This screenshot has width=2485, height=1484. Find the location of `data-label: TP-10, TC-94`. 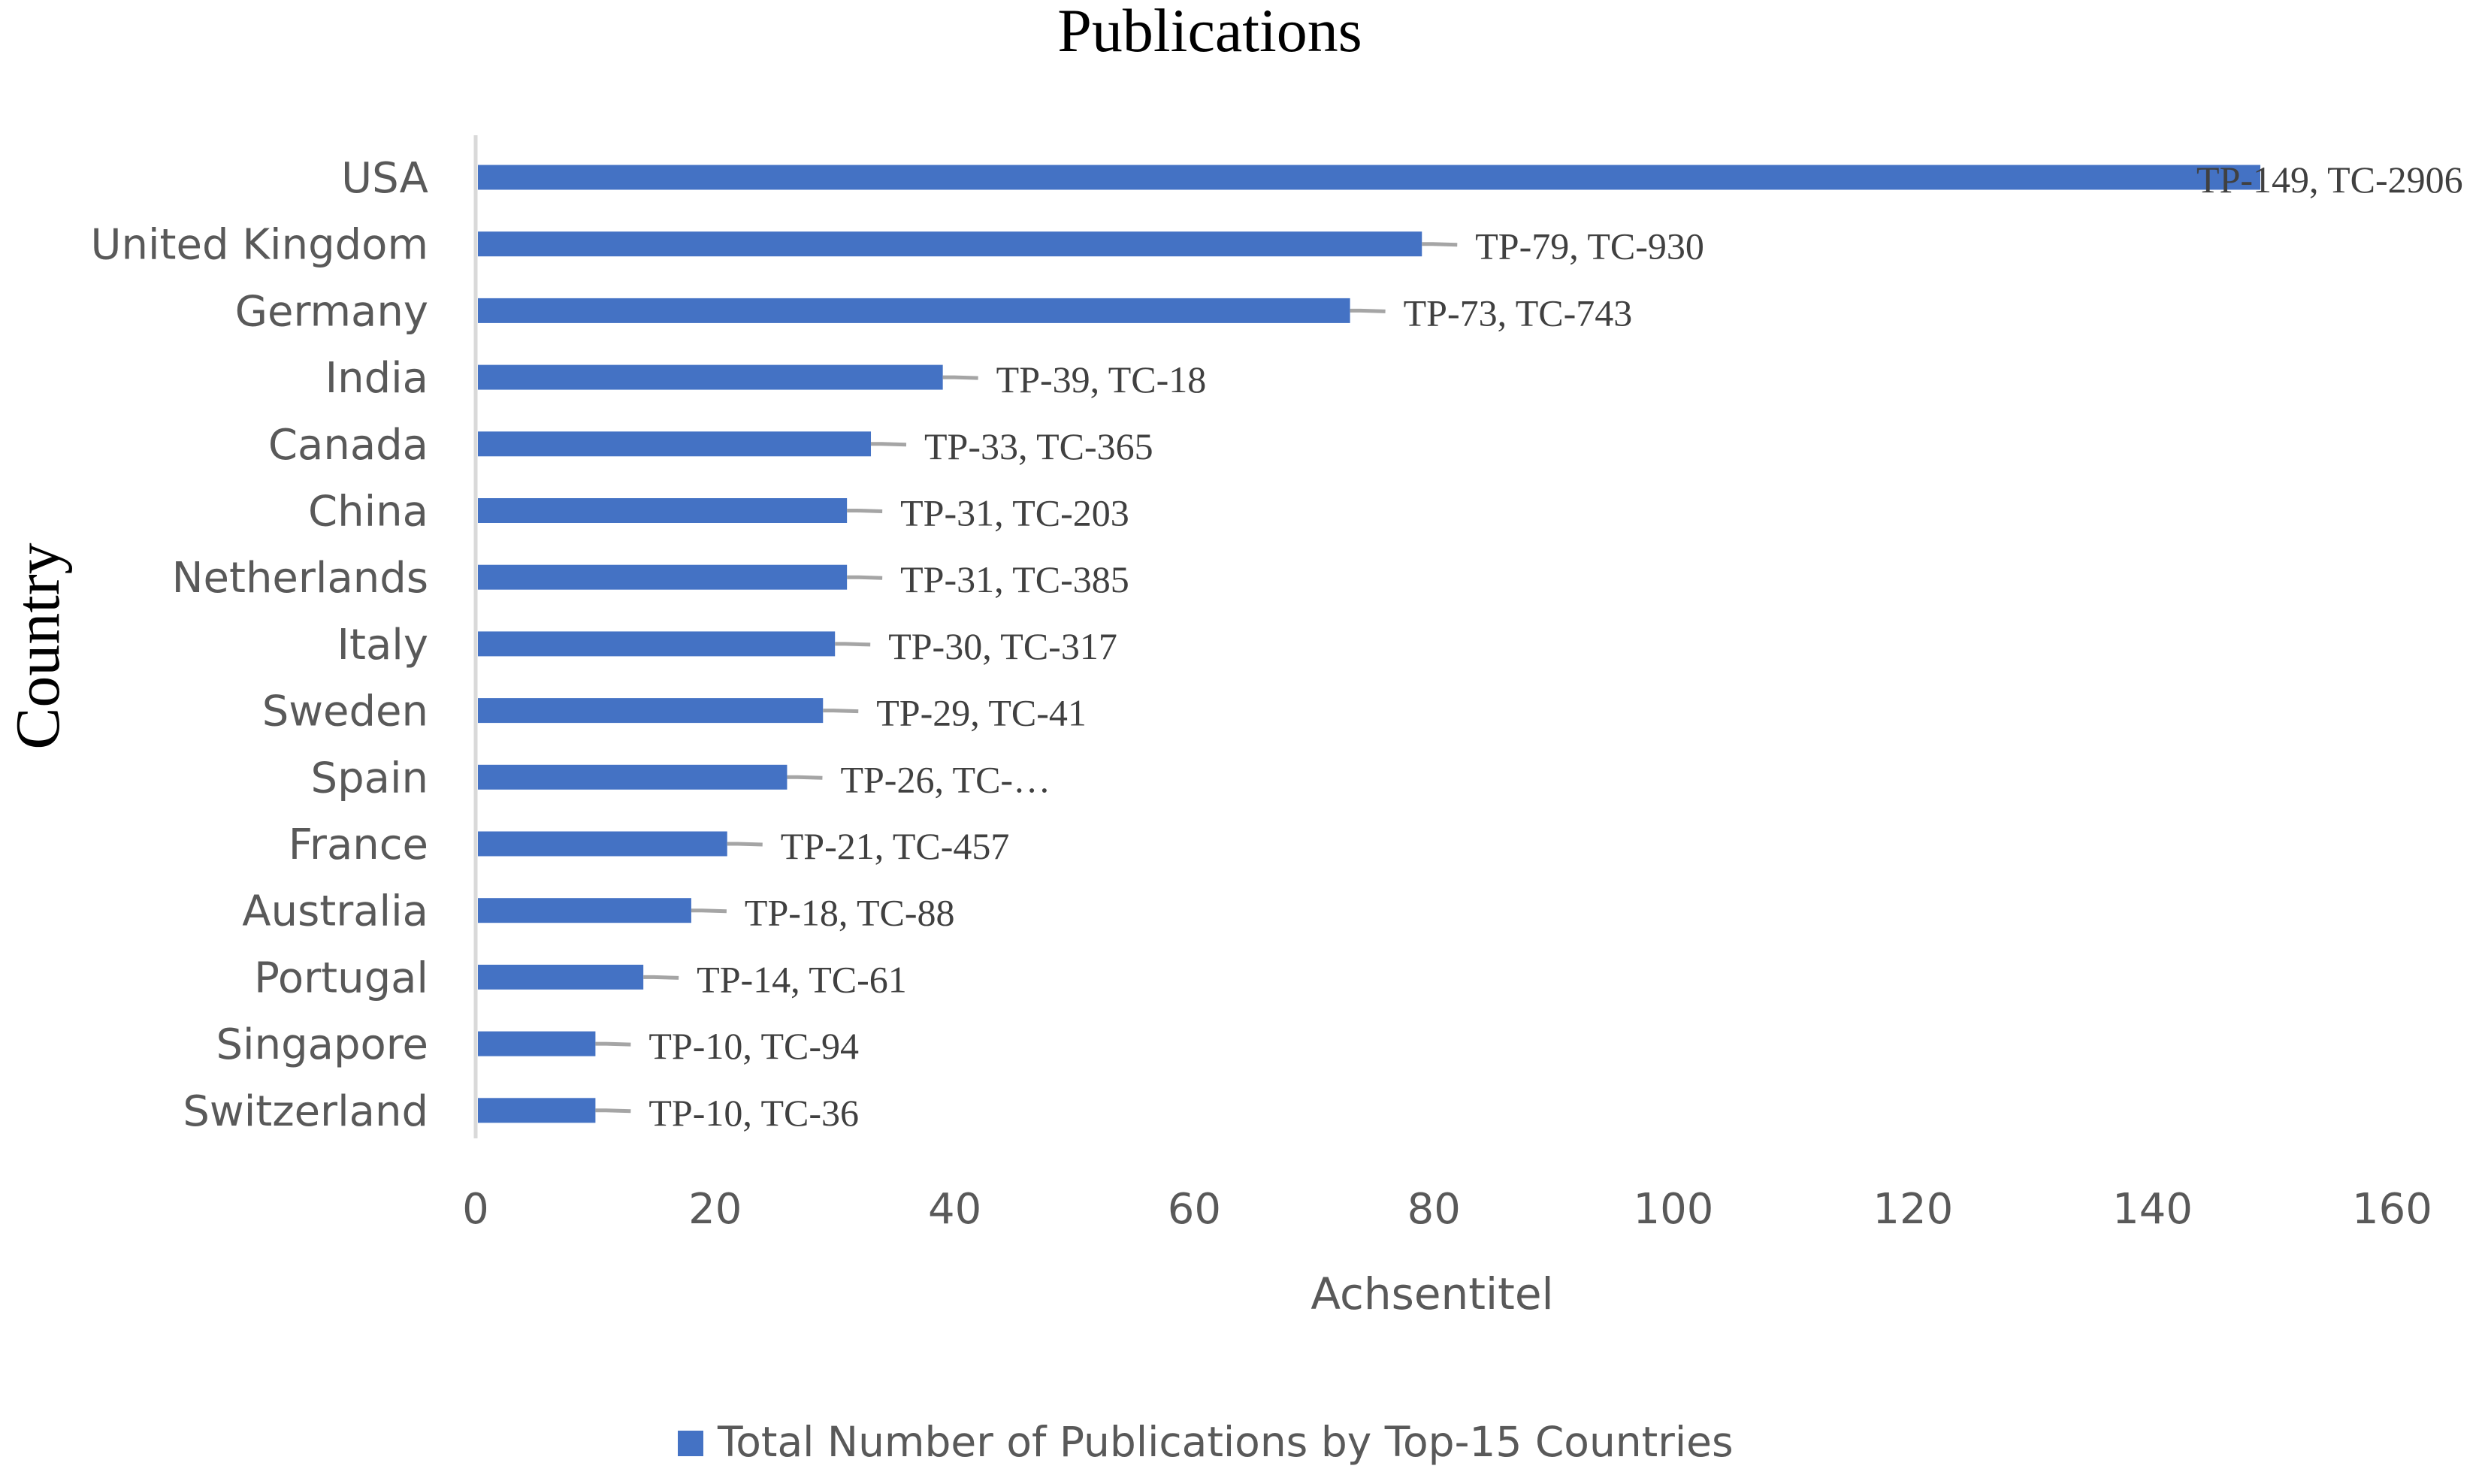

data-label: TP-10, TC-94 is located at coordinates (753, 1046).